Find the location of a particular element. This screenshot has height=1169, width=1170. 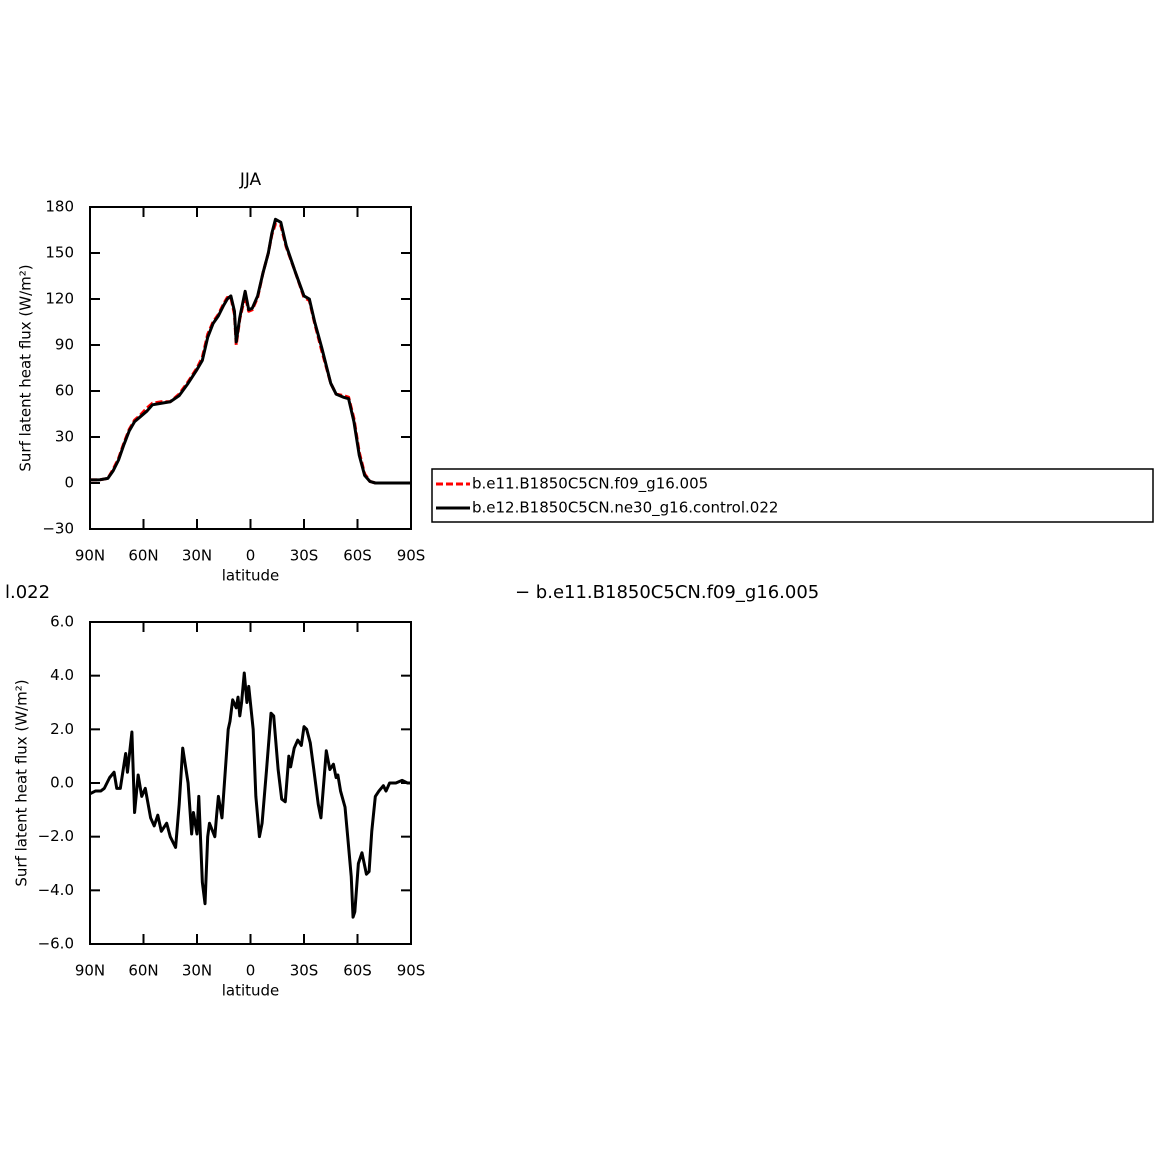

y-tick-label: 0.0 is located at coordinates (62, 783).